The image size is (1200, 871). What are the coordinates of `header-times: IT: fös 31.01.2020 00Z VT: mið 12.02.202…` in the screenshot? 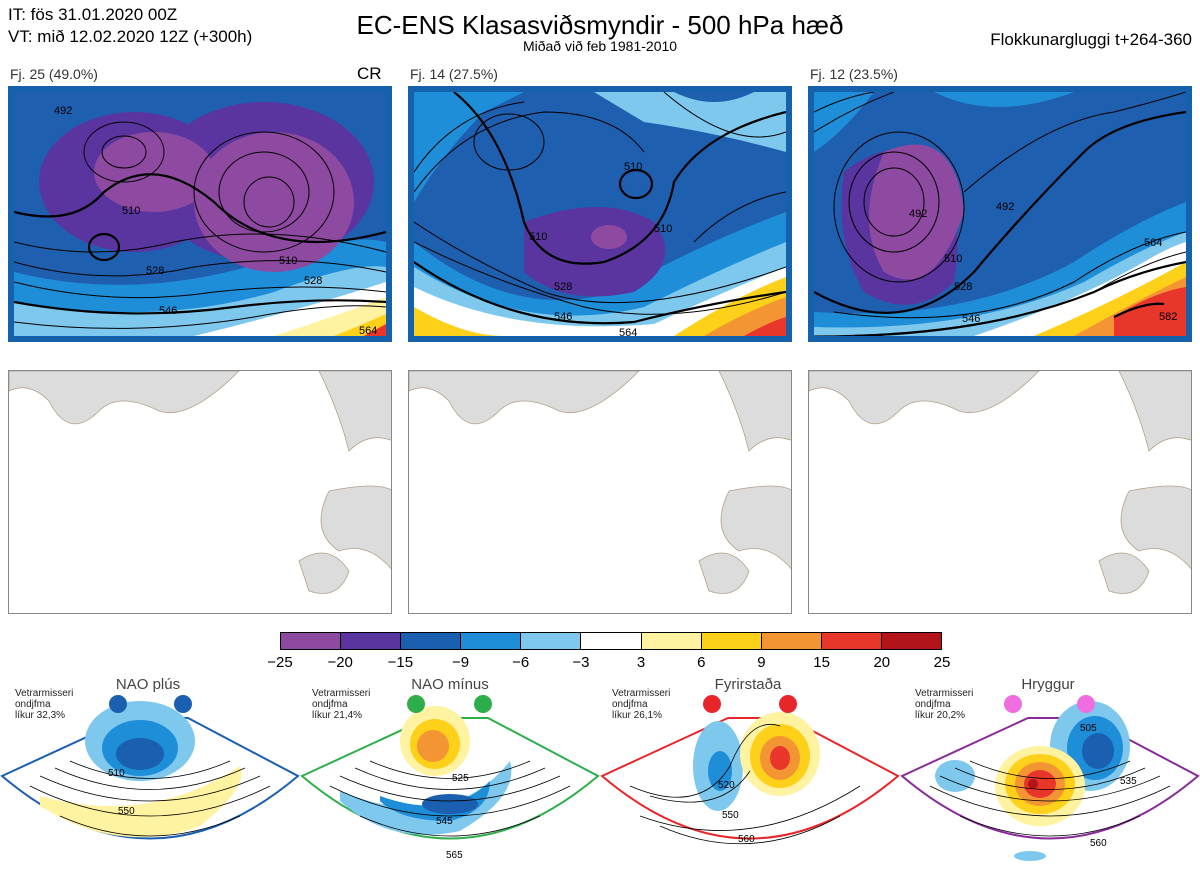 It's located at (130, 26).